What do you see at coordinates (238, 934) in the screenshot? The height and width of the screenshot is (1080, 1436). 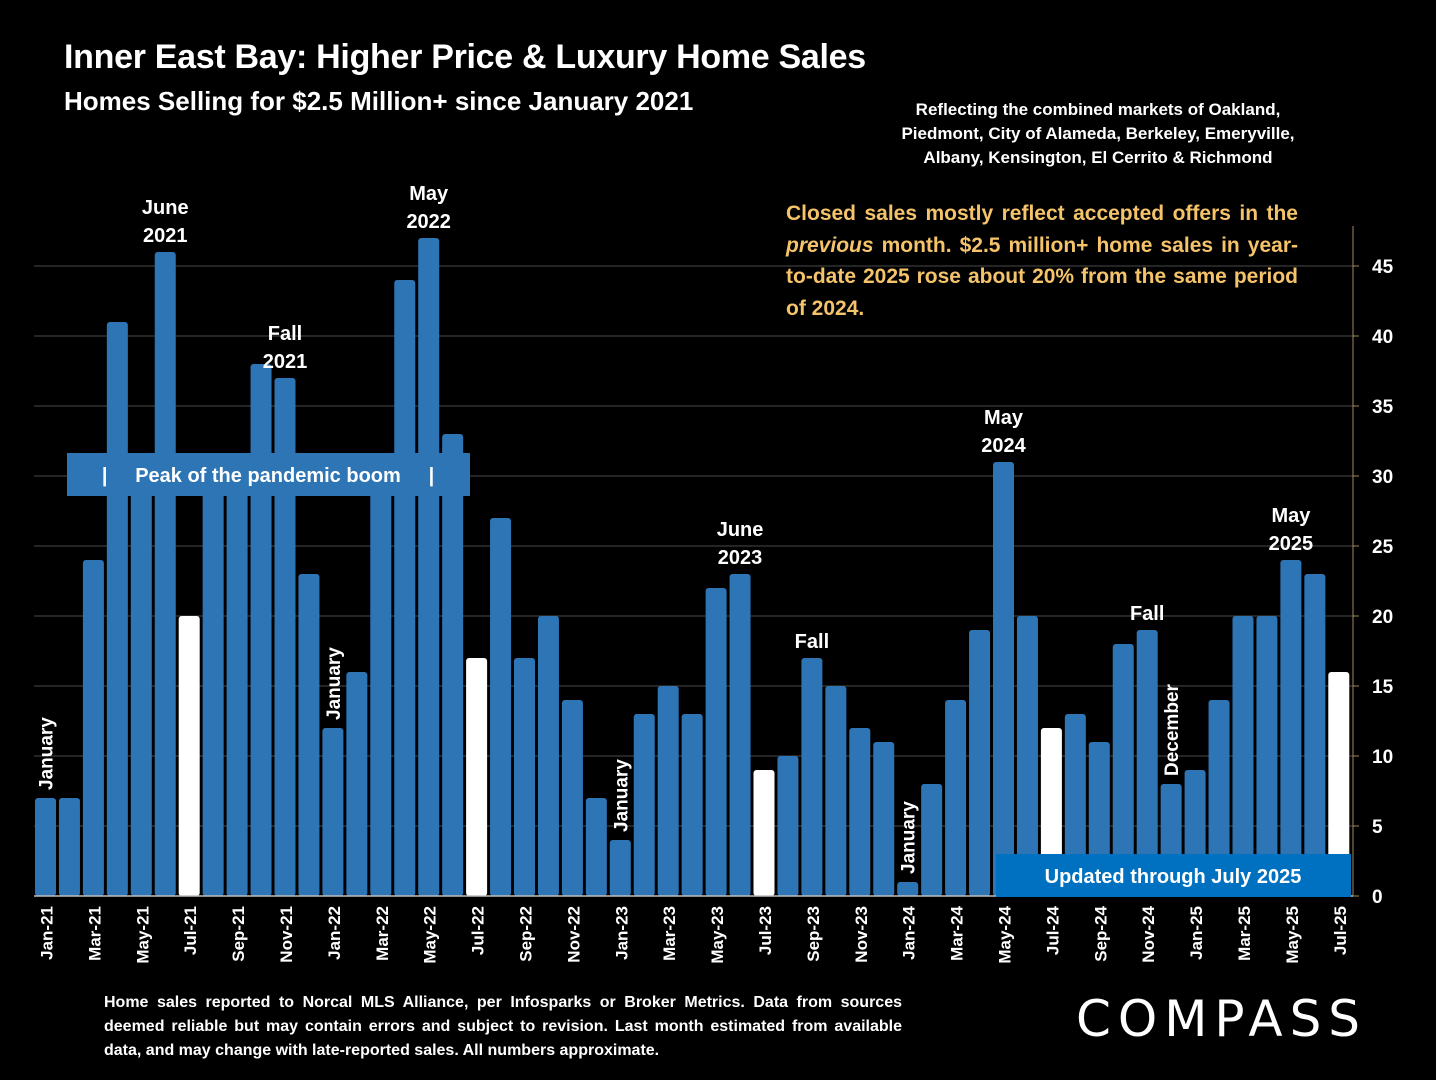 I see `x-tick-label: Sep-21` at bounding box center [238, 934].